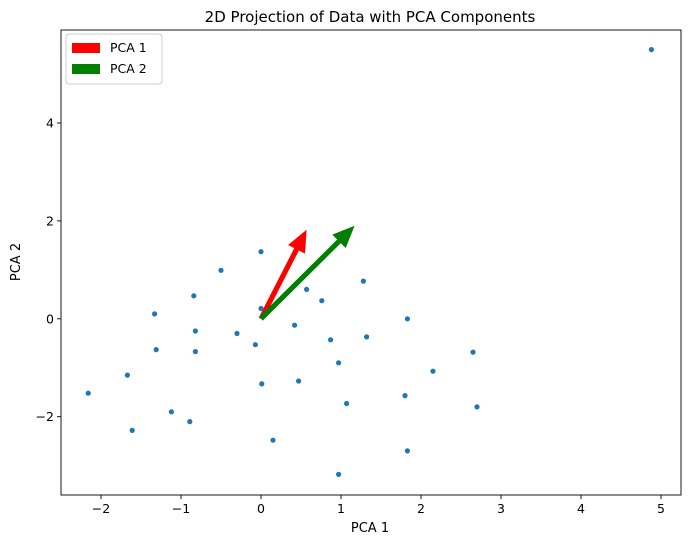 The image size is (689, 545). I want to click on y-axis-label: PCA 2, so click(16, 262).